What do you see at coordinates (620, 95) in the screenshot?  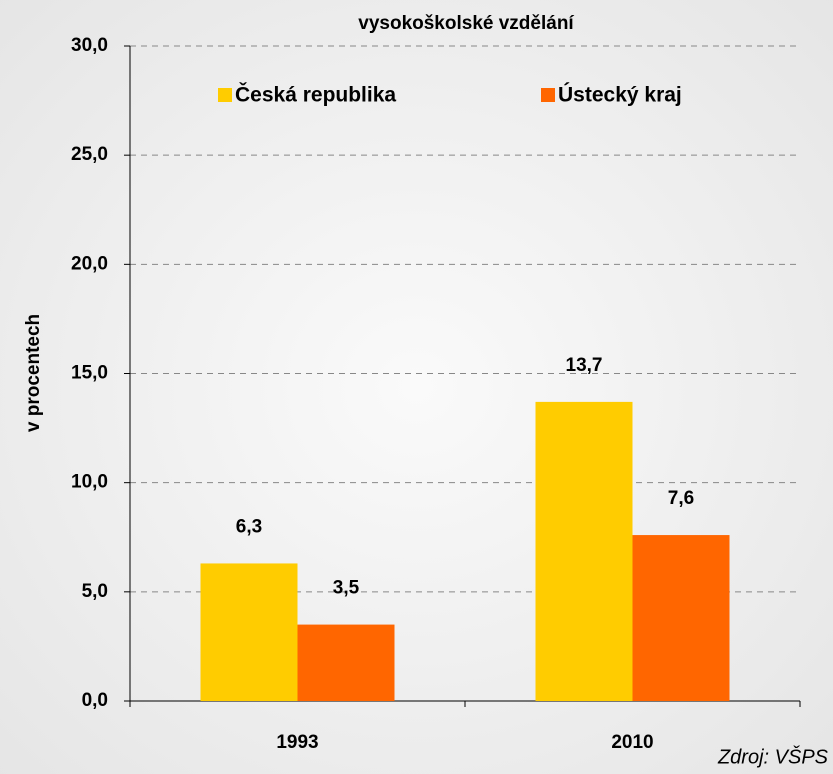 I see `legend-label: Ústecký kraj` at bounding box center [620, 95].